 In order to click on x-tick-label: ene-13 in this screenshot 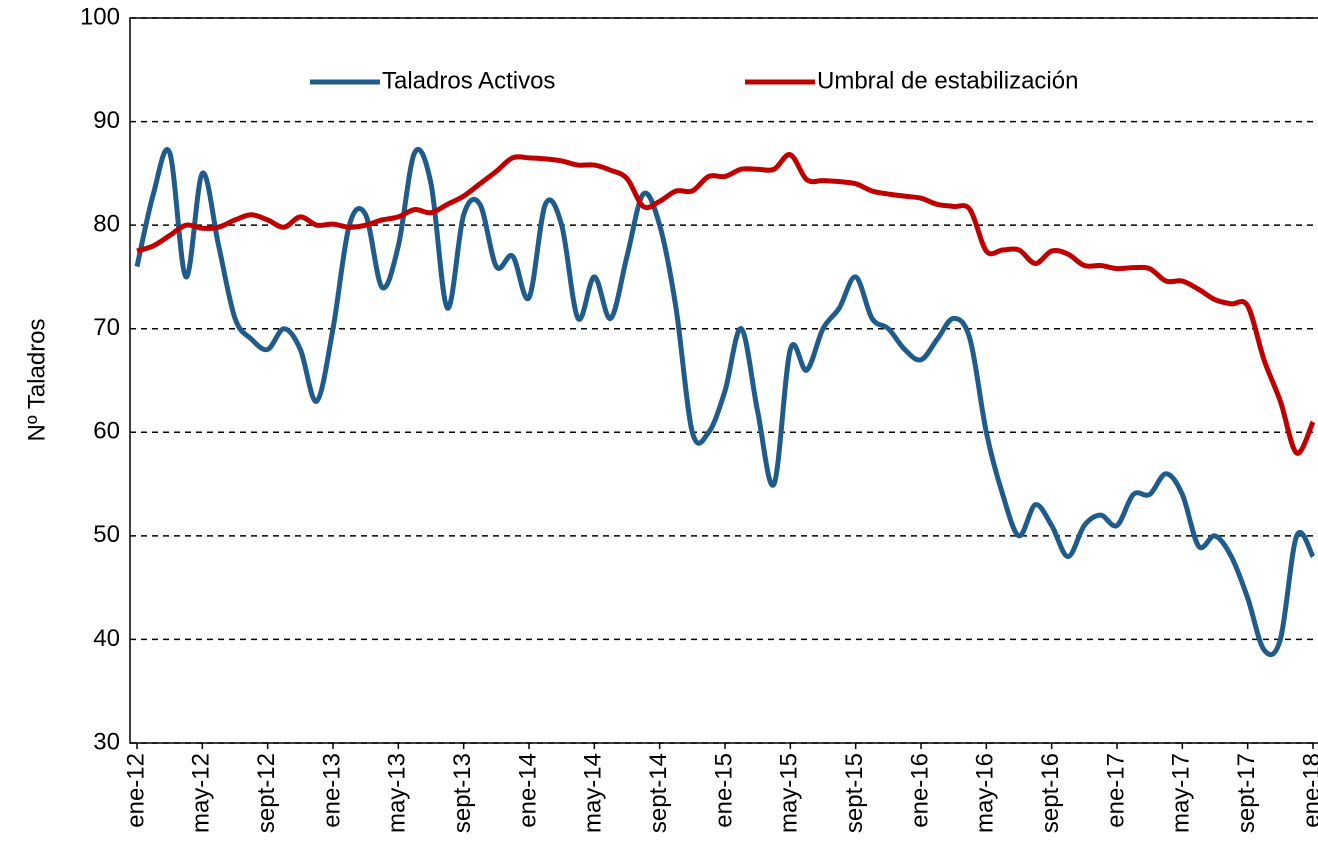, I will do `click(331, 790)`.